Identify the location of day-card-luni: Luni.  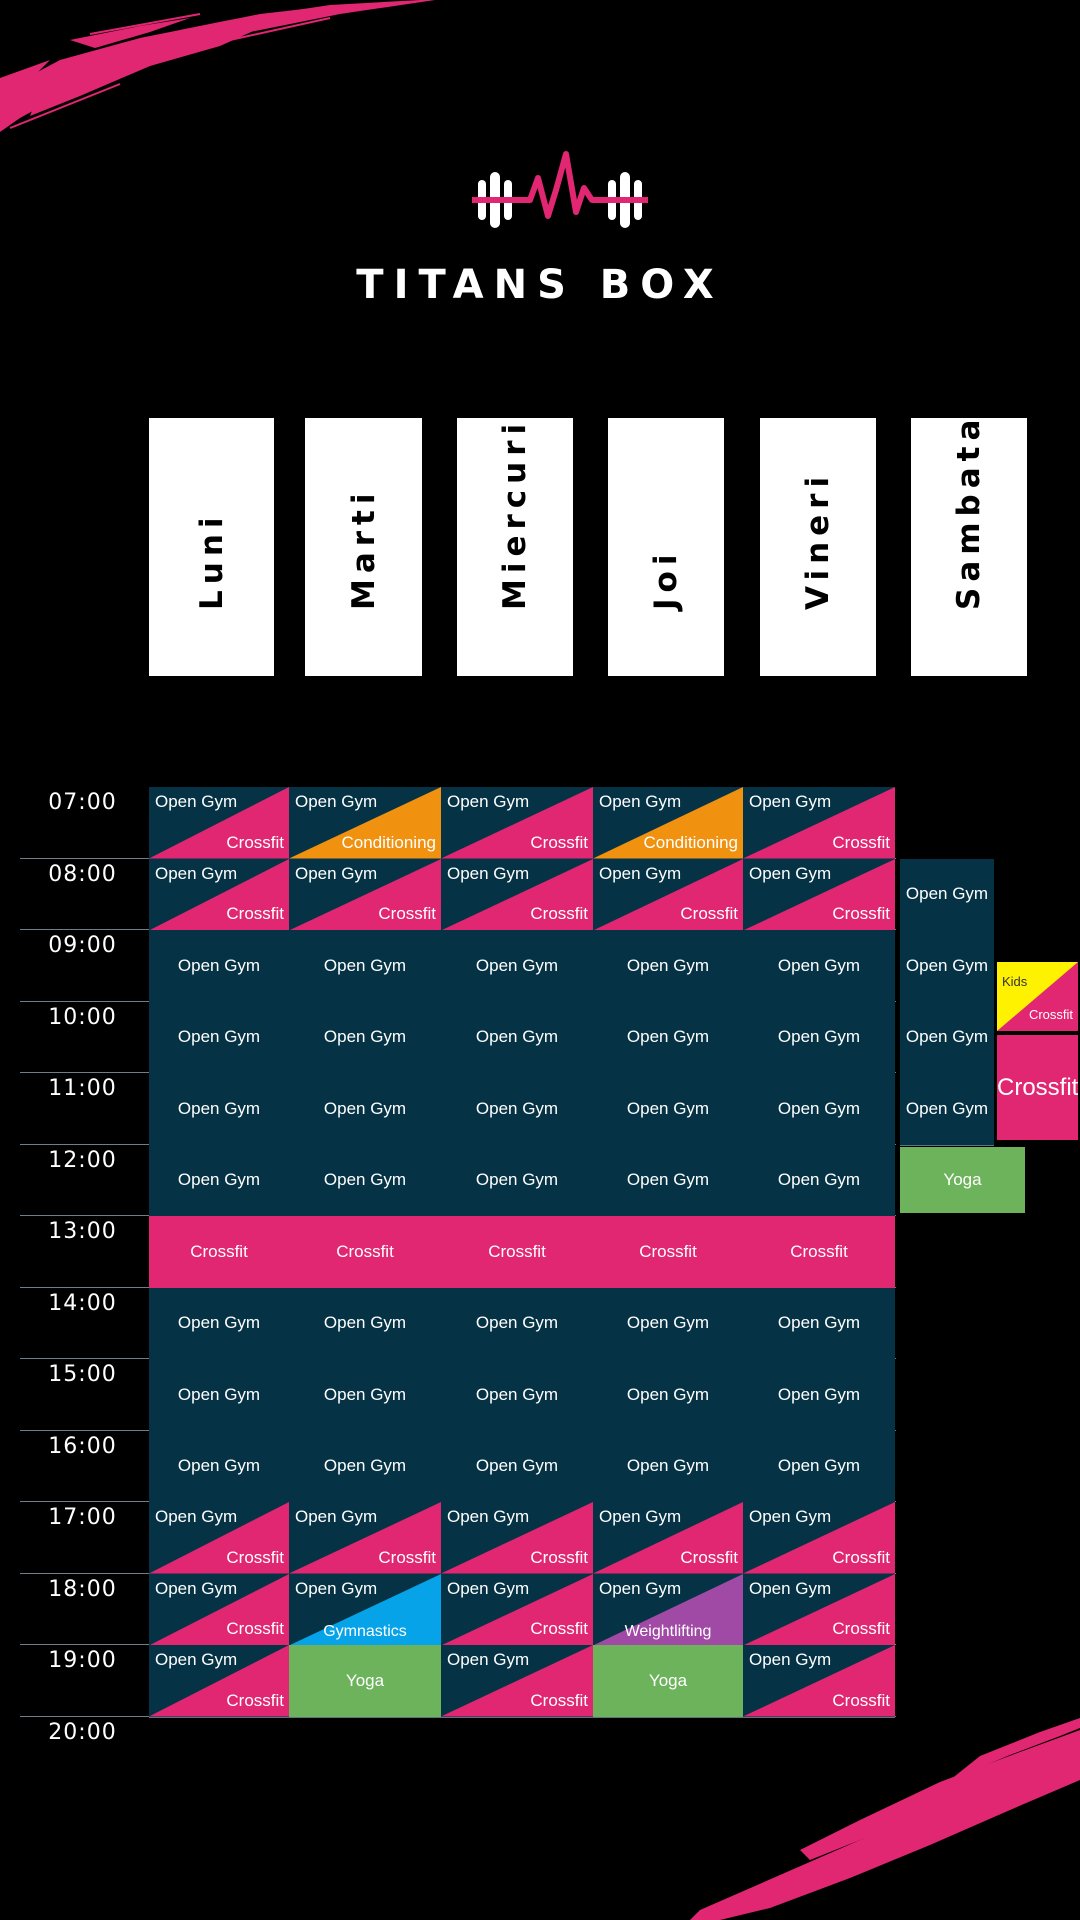
(211, 547).